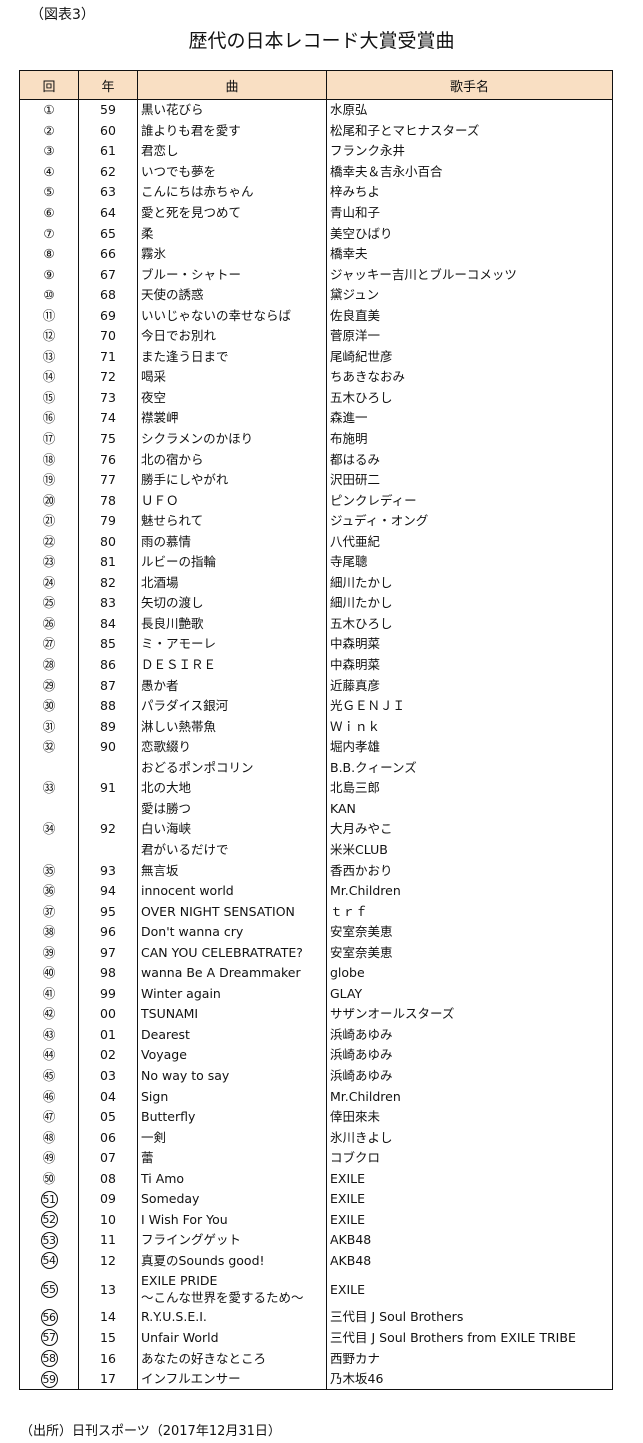  I want to click on table-row: ⑰ 75 シクラメンのかほり 布施明, so click(316, 439).